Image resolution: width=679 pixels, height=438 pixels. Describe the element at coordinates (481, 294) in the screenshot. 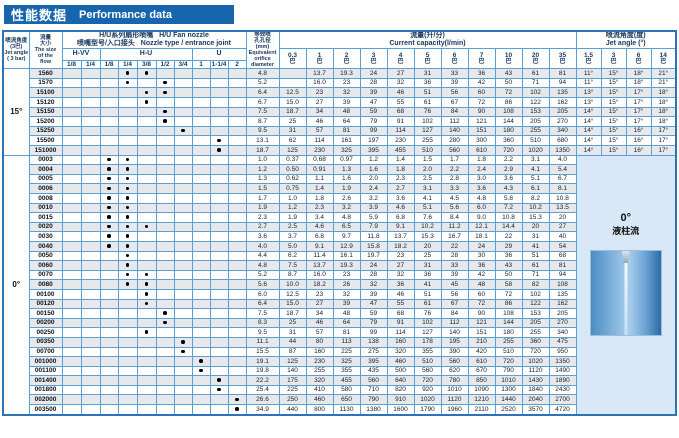

I see `capacity-cell: 60` at that location.